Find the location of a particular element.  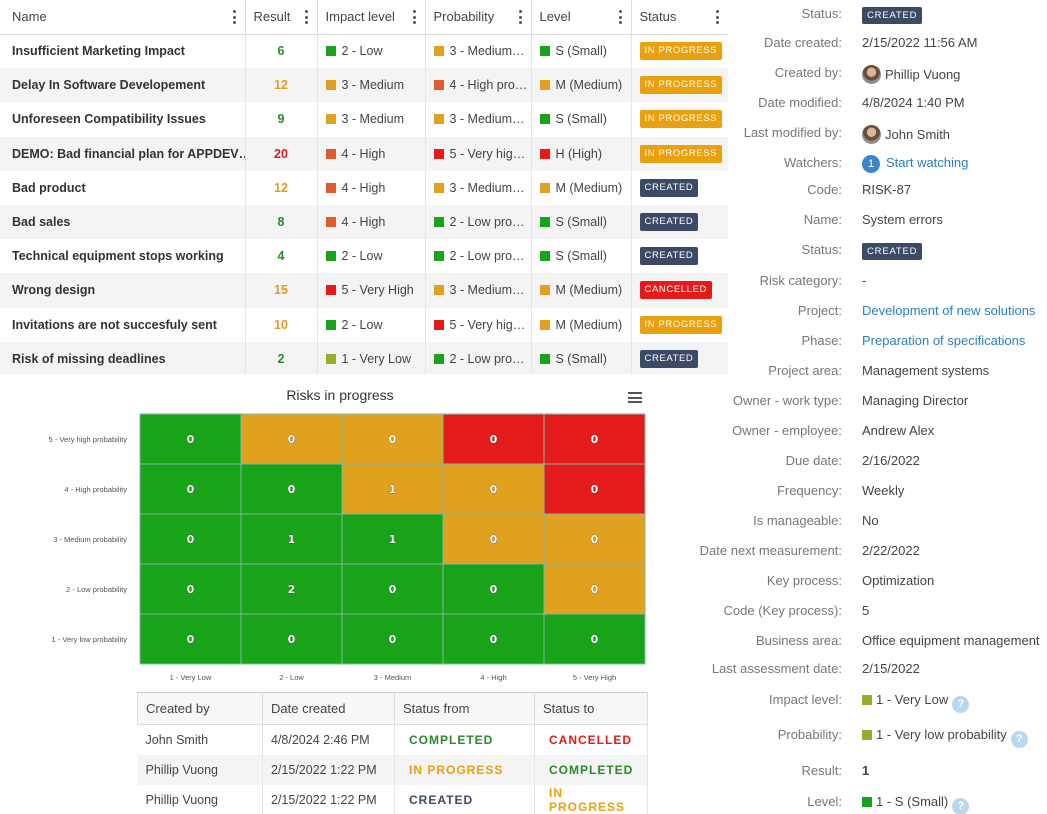

risk-name-cell: Unforeseen Compatibility Issues is located at coordinates (123, 119).